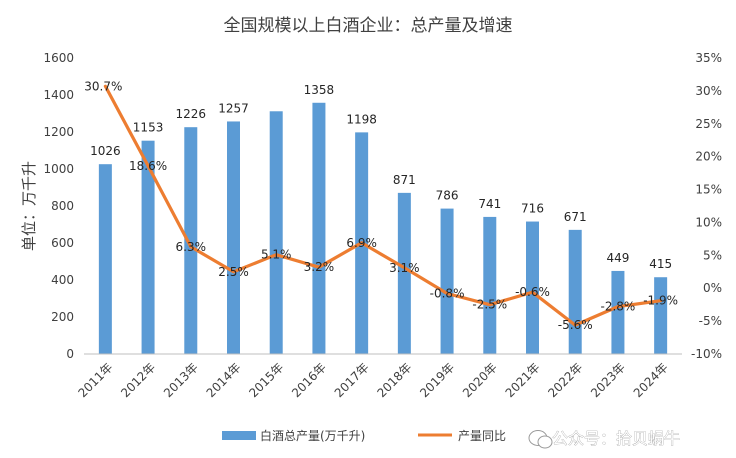 This screenshot has height=458, width=736. I want to click on bar-data-label: 1026, so click(105, 151).